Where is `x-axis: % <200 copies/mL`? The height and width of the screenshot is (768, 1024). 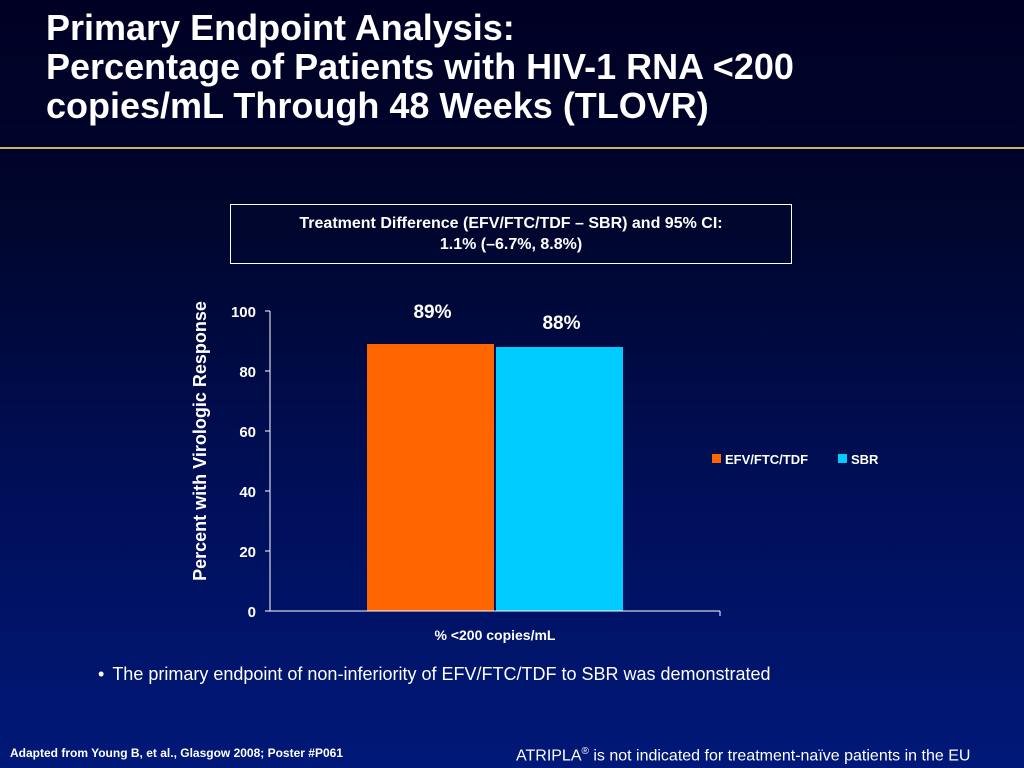
x-axis: % <200 copies/mL is located at coordinates (495, 626).